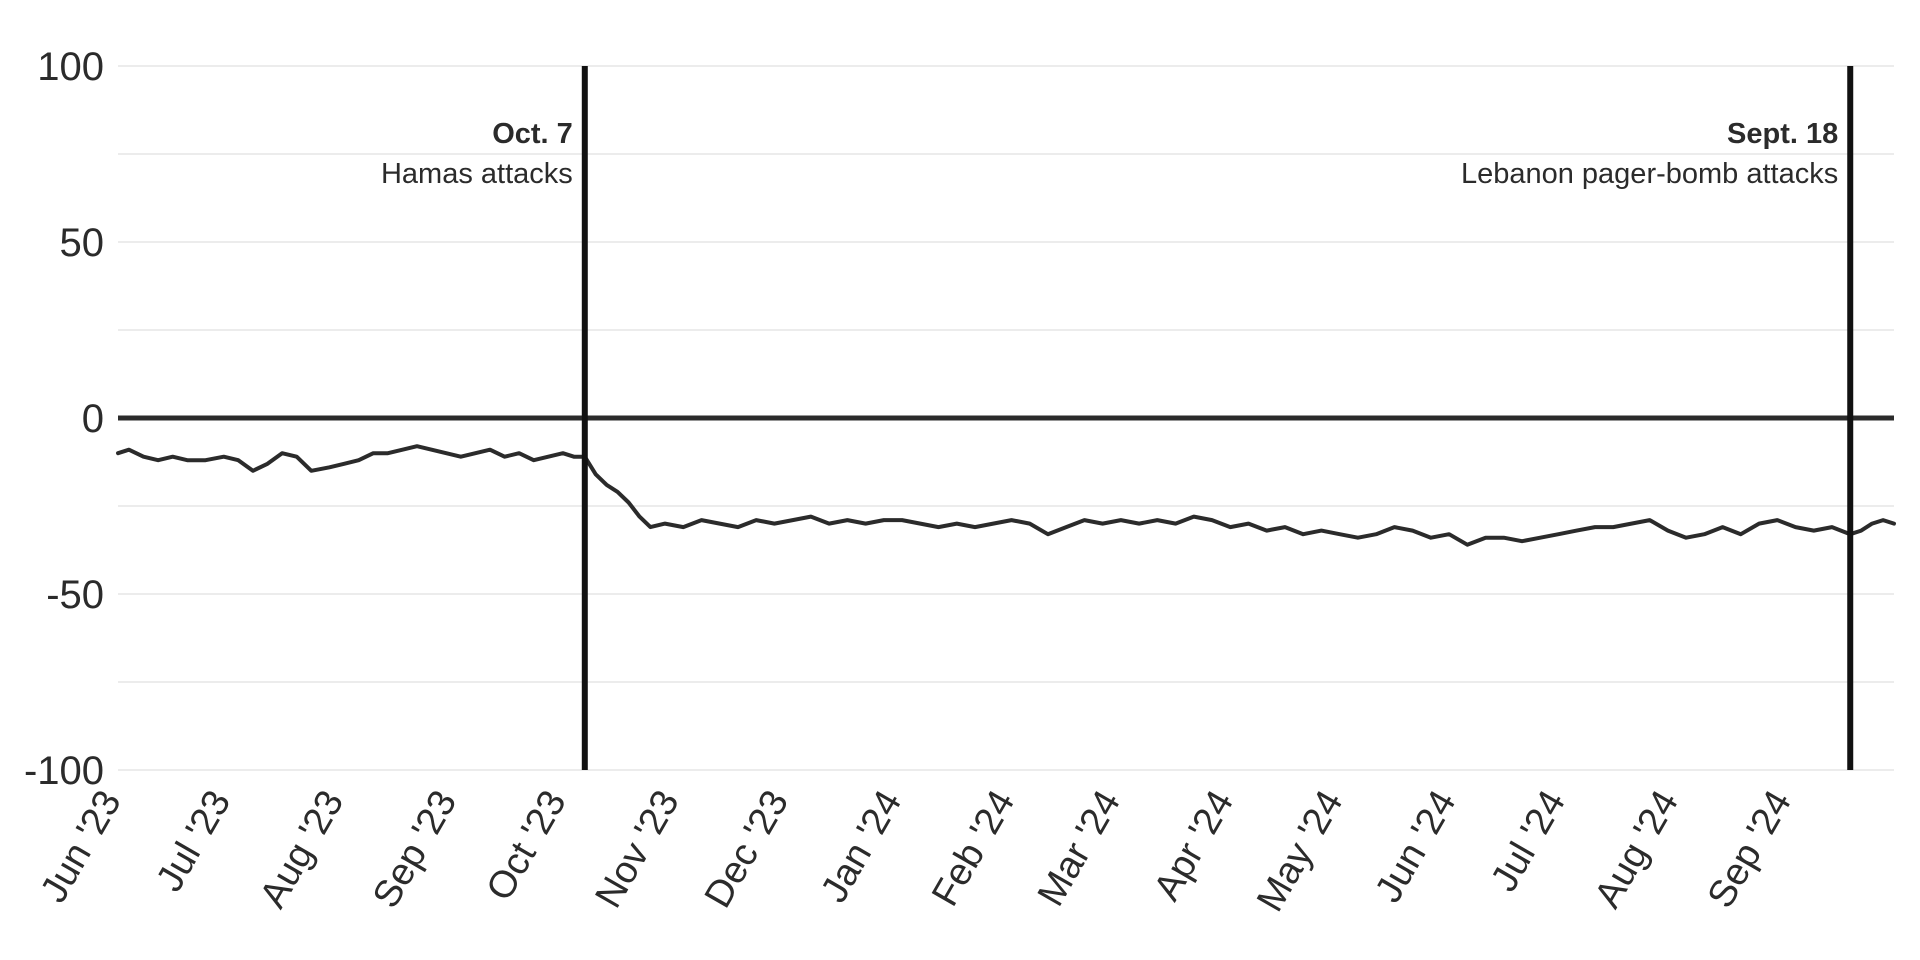 This screenshot has height=960, width=1920. Describe the element at coordinates (1649, 174) in the screenshot. I see `event-description-label: Lebanon pager-bomb attacks` at that location.